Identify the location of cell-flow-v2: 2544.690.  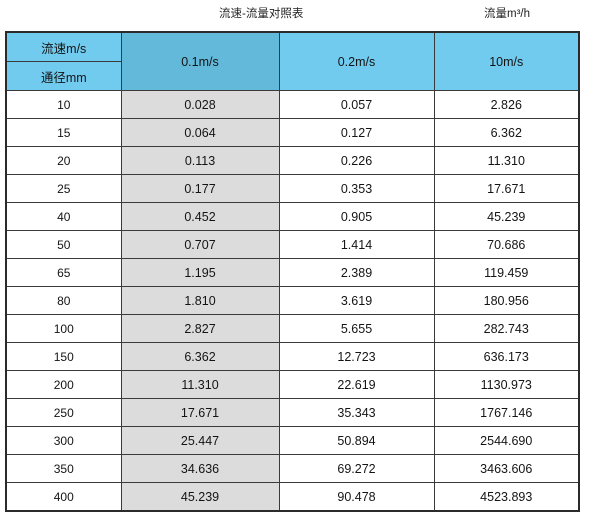
(506, 440).